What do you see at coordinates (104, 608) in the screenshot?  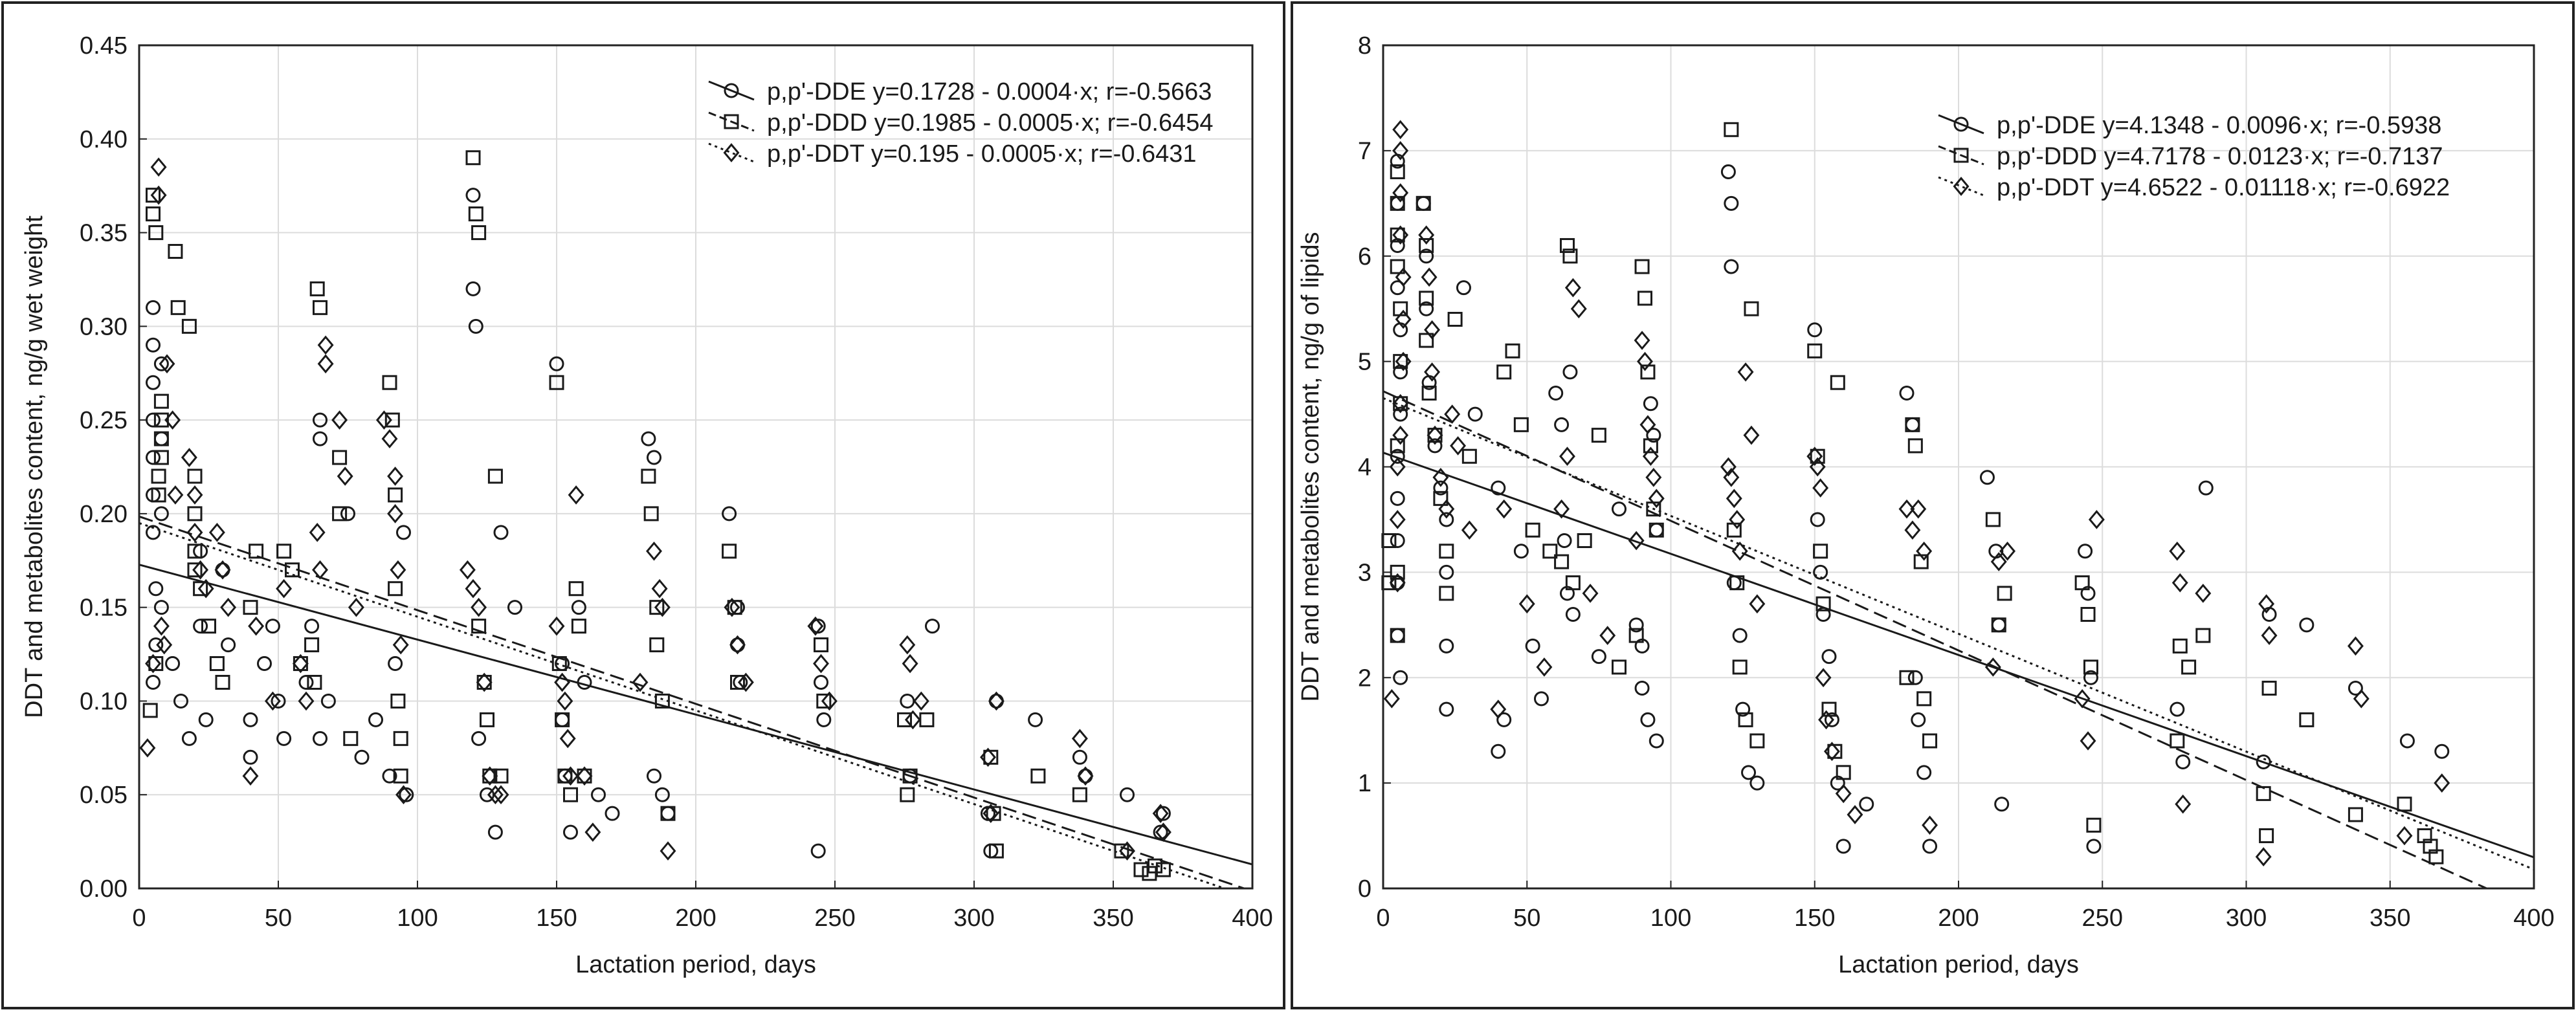 I see `y-tick-label-left: 0.15` at bounding box center [104, 608].